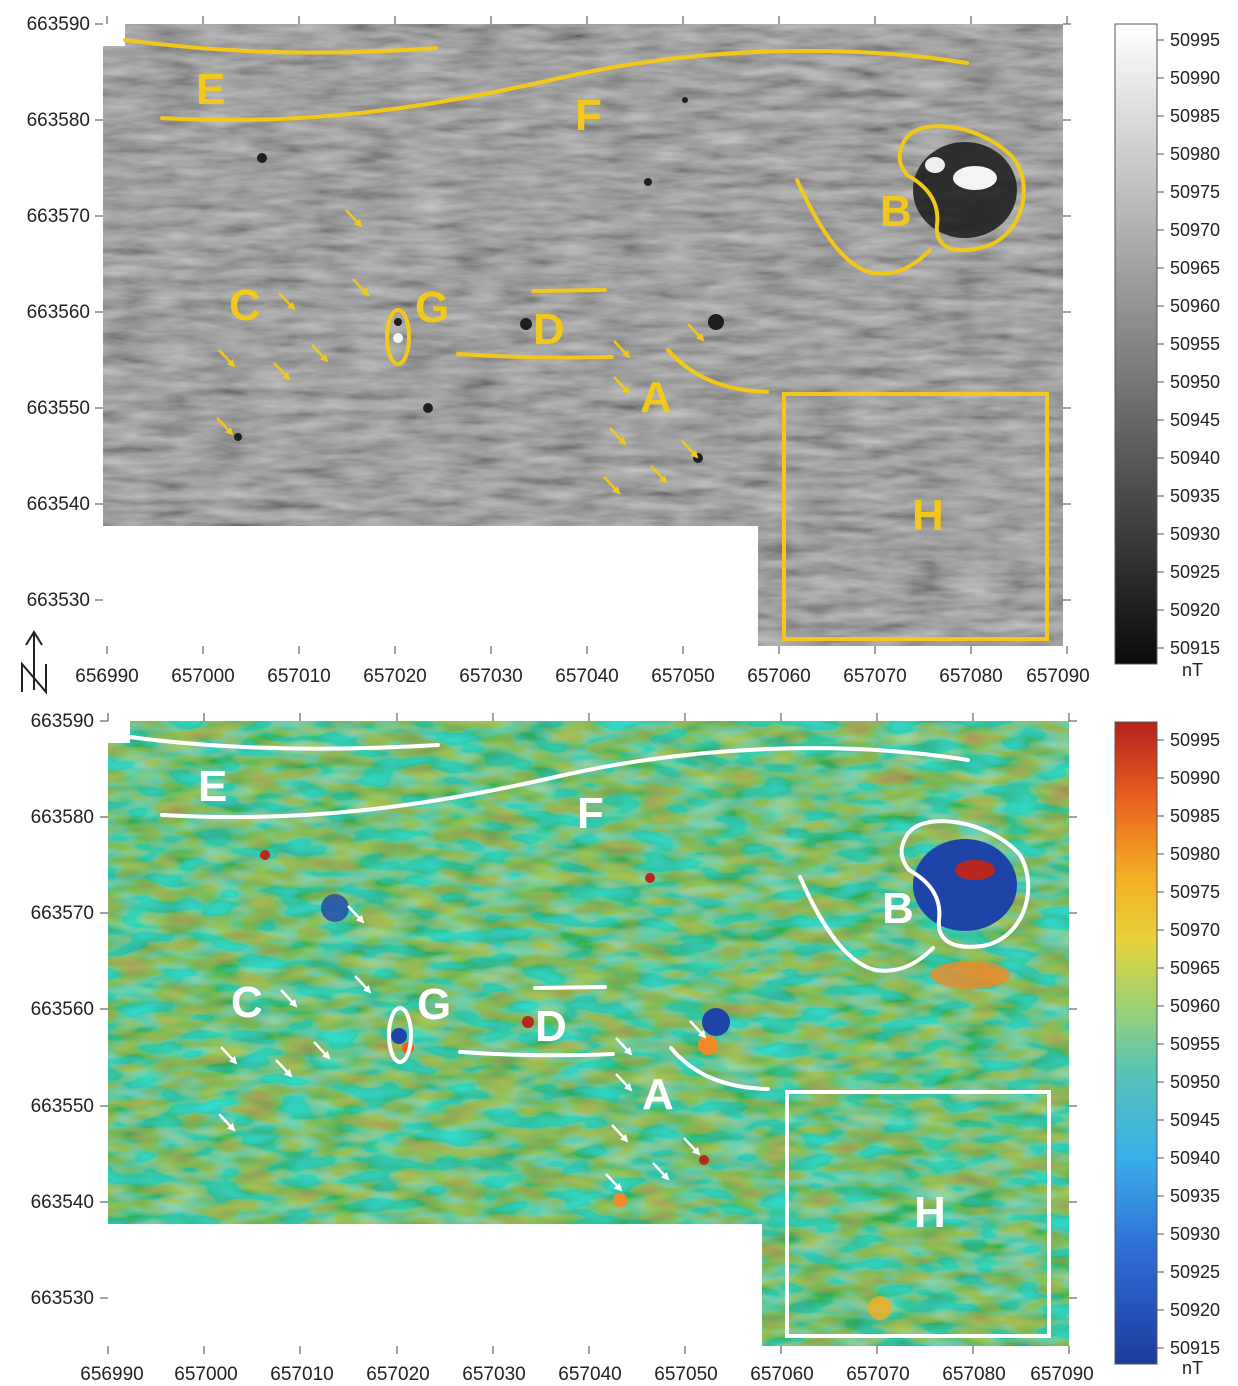  Describe the element at coordinates (34, 662) in the screenshot. I see `north-arrow` at that location.